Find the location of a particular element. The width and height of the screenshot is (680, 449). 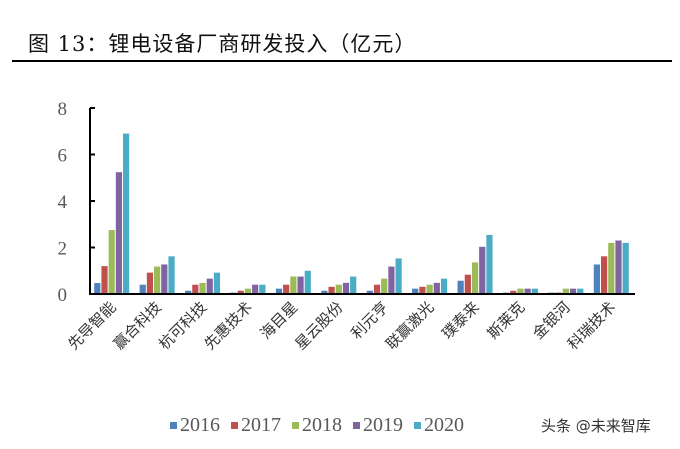

legend-item: 2019 is located at coordinates (378, 425).